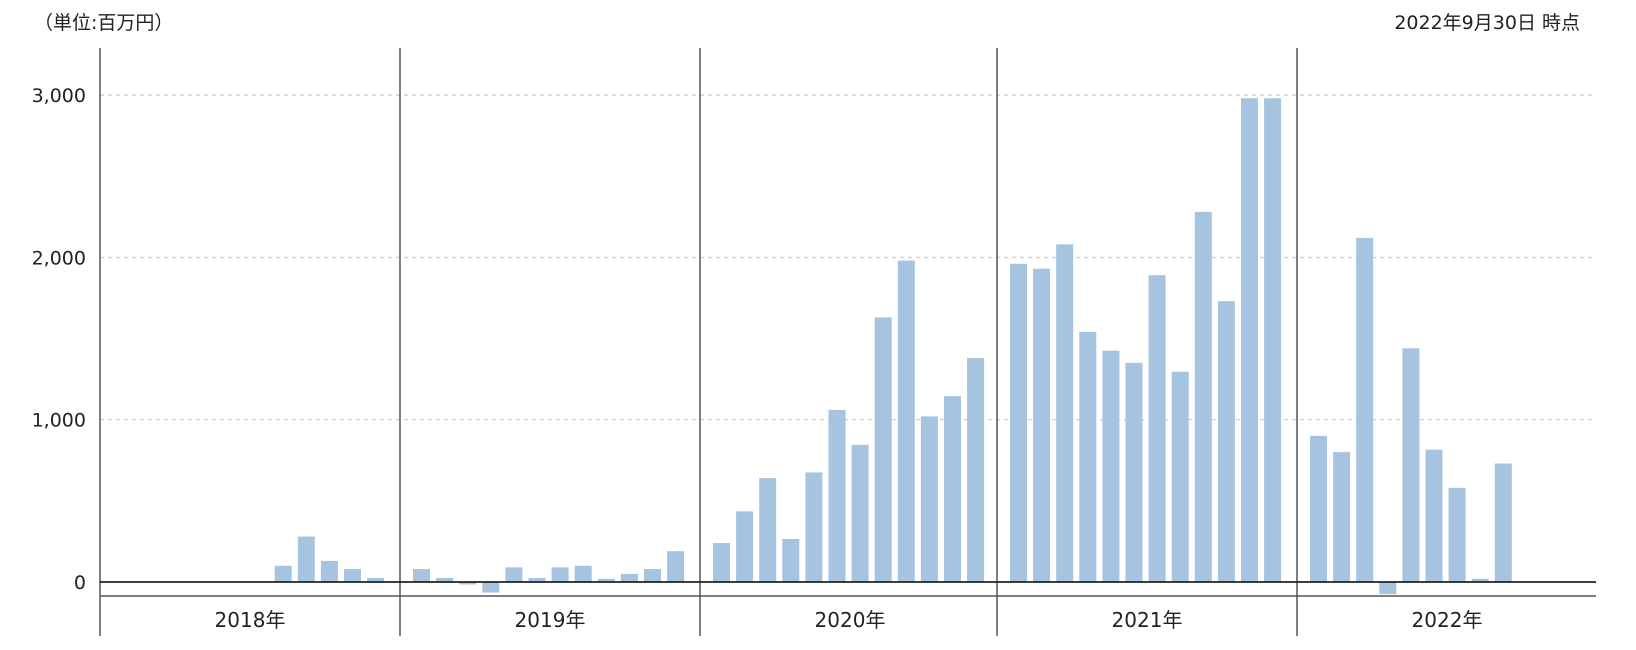 This screenshot has width=1636, height=650. What do you see at coordinates (250, 620) in the screenshot?
I see `x-group-label: 2018年` at bounding box center [250, 620].